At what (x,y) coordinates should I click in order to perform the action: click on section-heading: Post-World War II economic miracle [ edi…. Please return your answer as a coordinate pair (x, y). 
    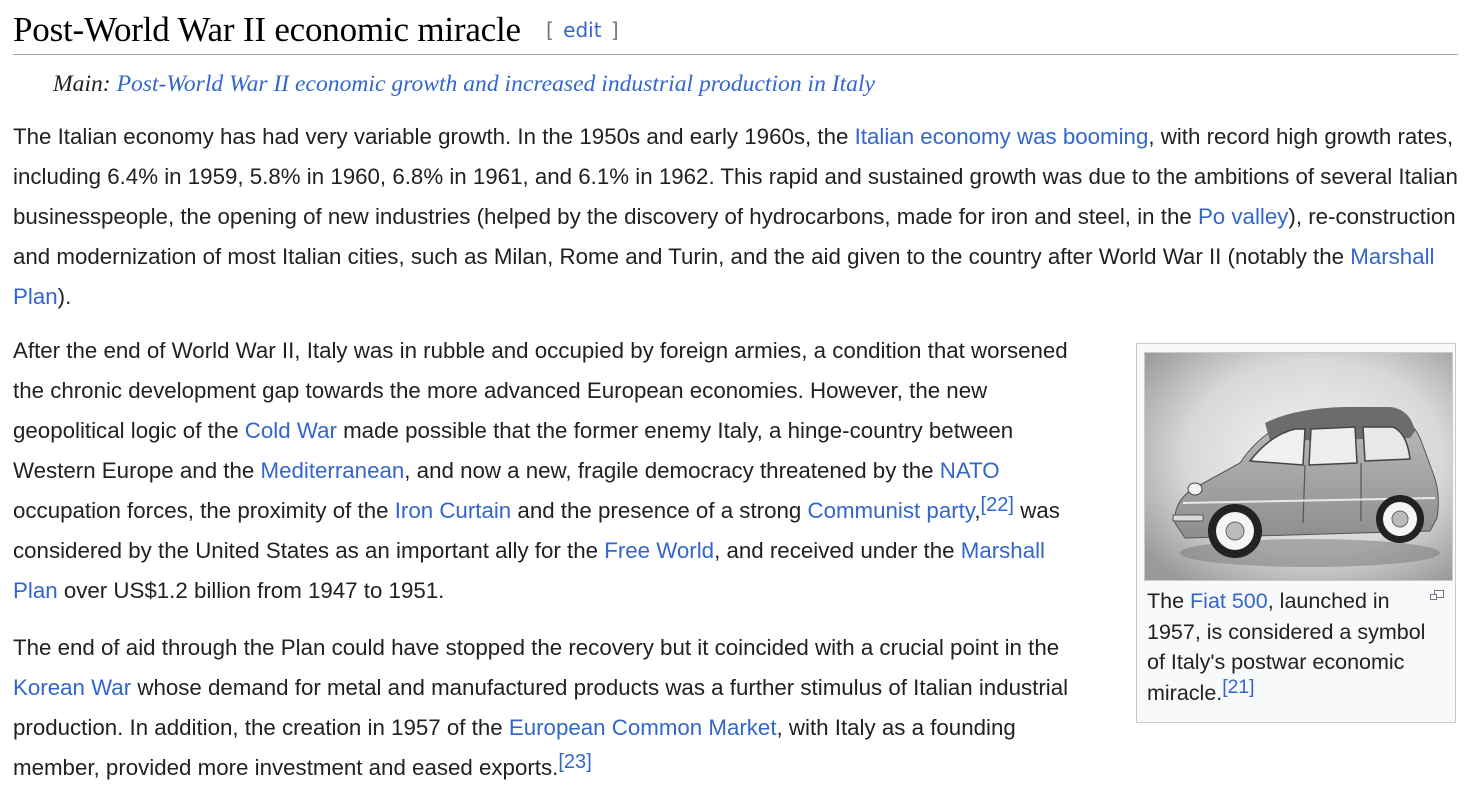
    Looking at the image, I should click on (735, 31).